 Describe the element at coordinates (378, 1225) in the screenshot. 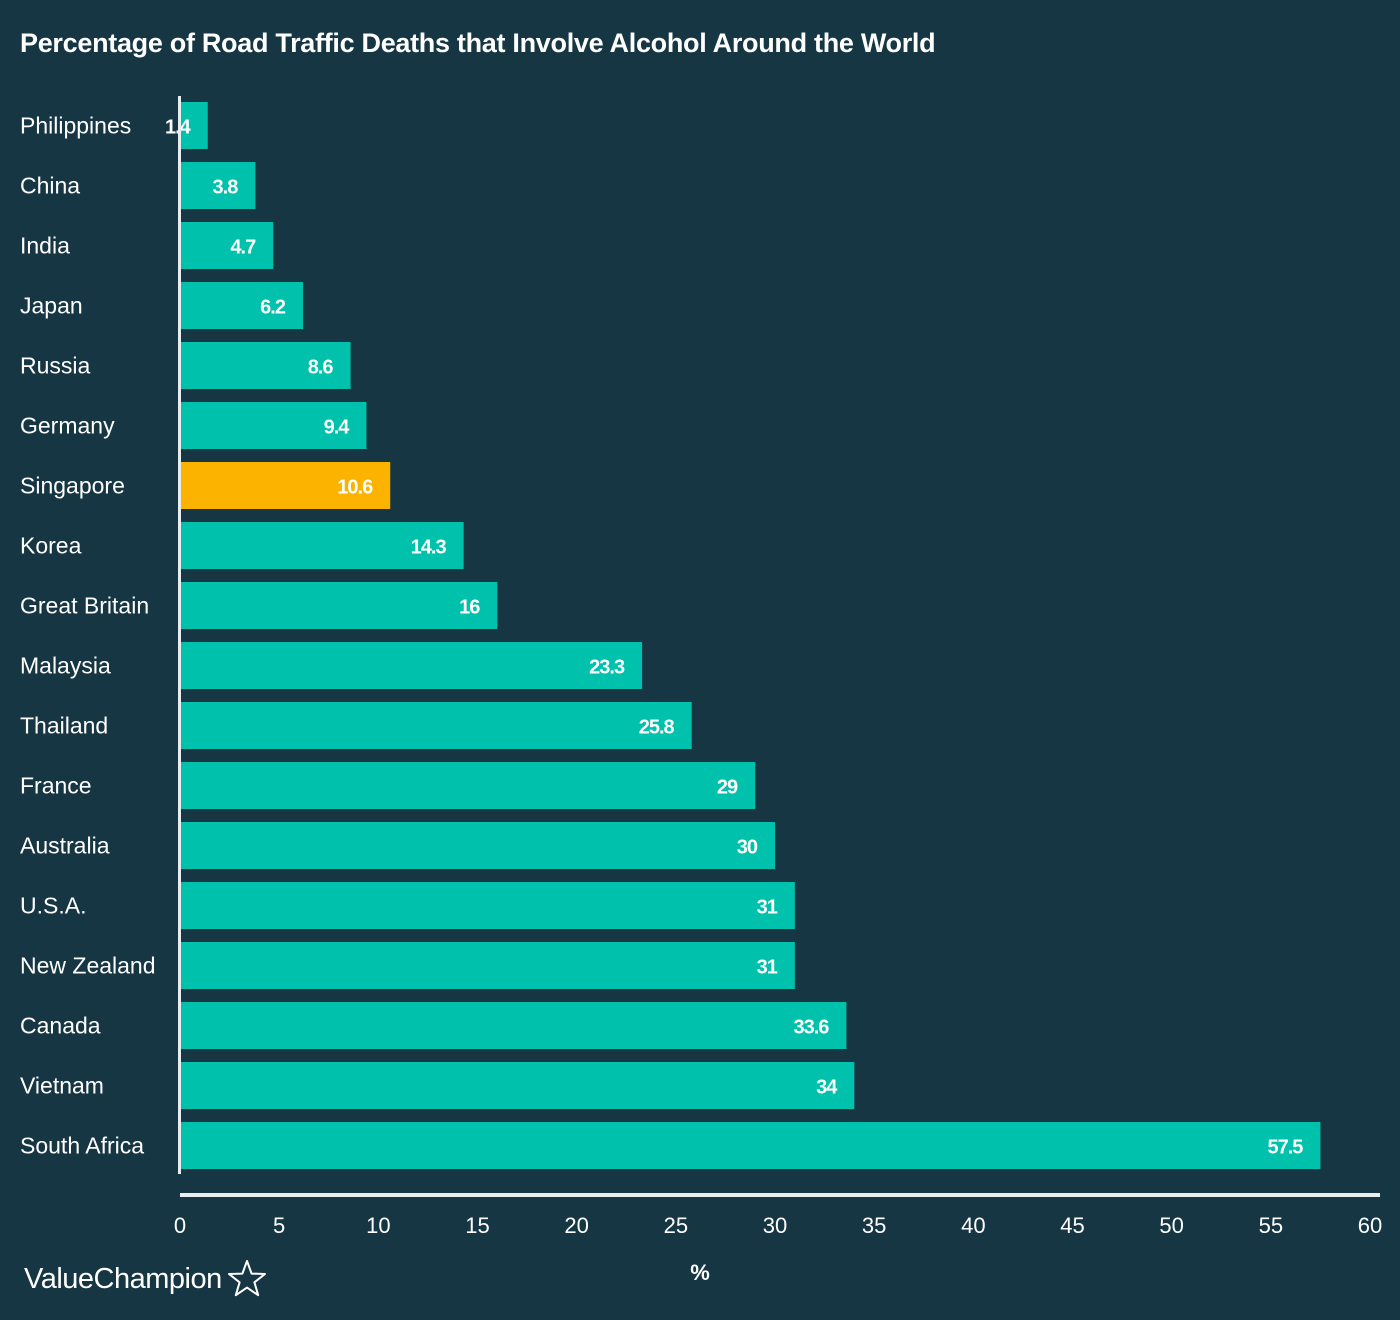

I see `x-tick-label: 10` at that location.